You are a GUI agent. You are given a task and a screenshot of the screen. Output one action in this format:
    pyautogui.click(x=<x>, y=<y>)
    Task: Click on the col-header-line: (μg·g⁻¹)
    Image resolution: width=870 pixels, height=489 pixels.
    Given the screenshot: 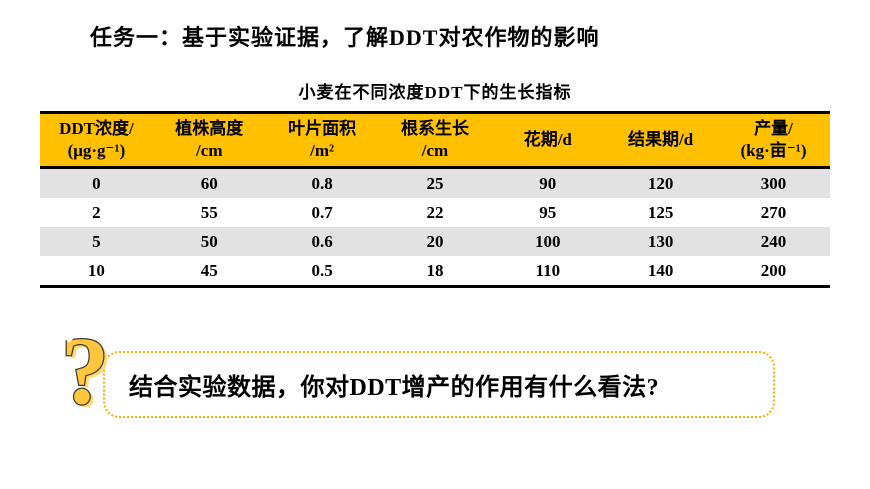 What is the action you would take?
    pyautogui.click(x=96, y=151)
    